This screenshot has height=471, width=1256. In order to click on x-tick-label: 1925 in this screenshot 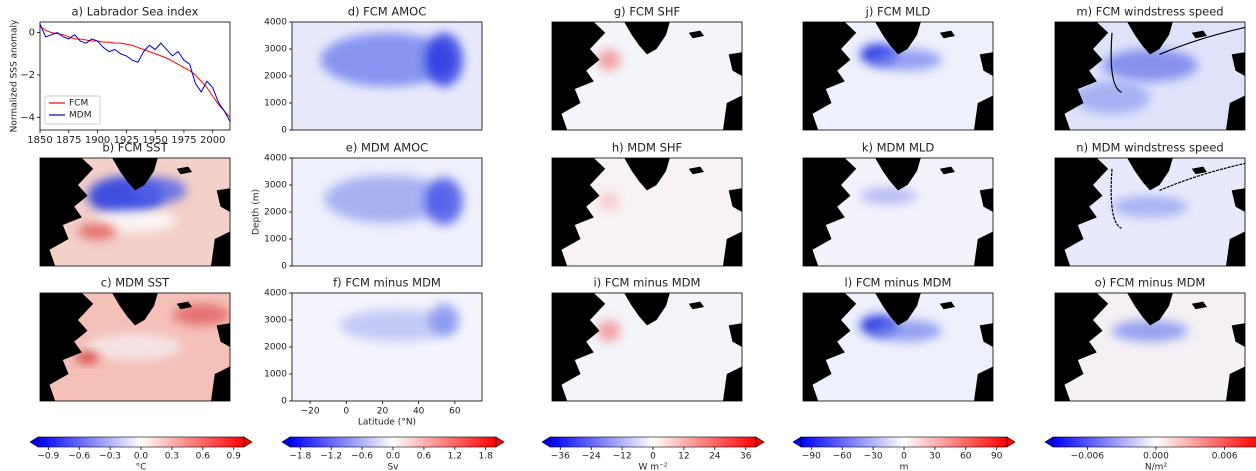, I will do `click(126, 140)`.